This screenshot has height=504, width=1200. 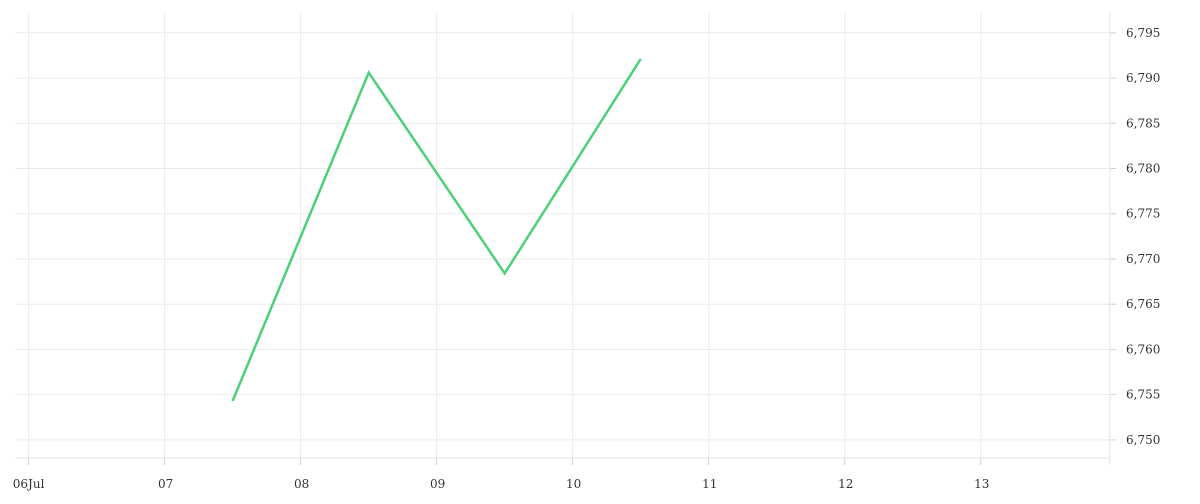 I want to click on y-tick-label: 6,770, so click(x=1143, y=259).